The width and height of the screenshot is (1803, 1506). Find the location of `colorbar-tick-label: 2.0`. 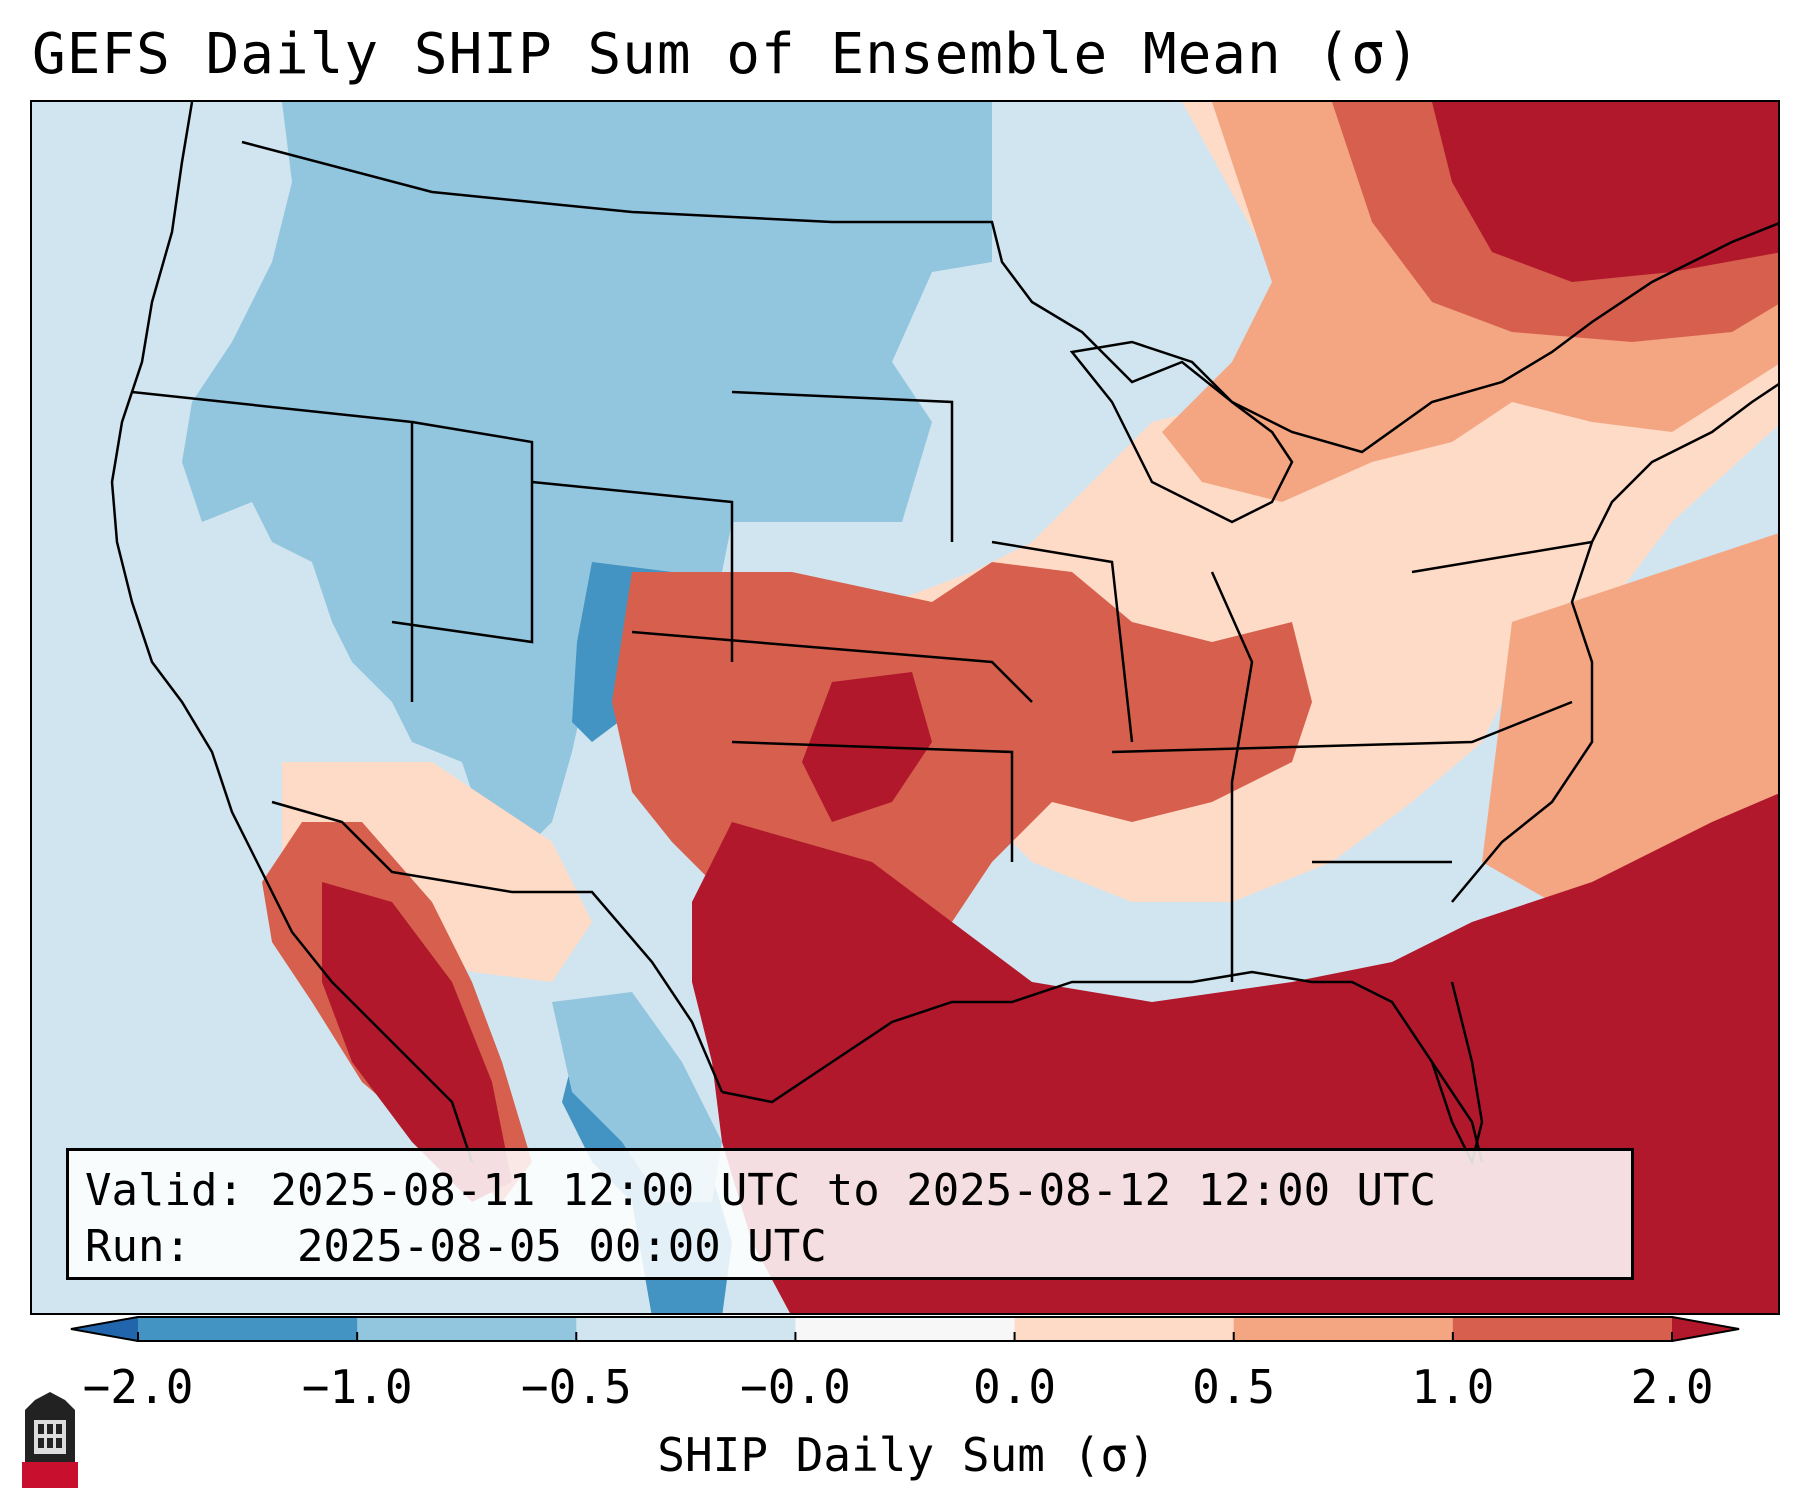

colorbar-tick-label: 2.0 is located at coordinates (1672, 1387).